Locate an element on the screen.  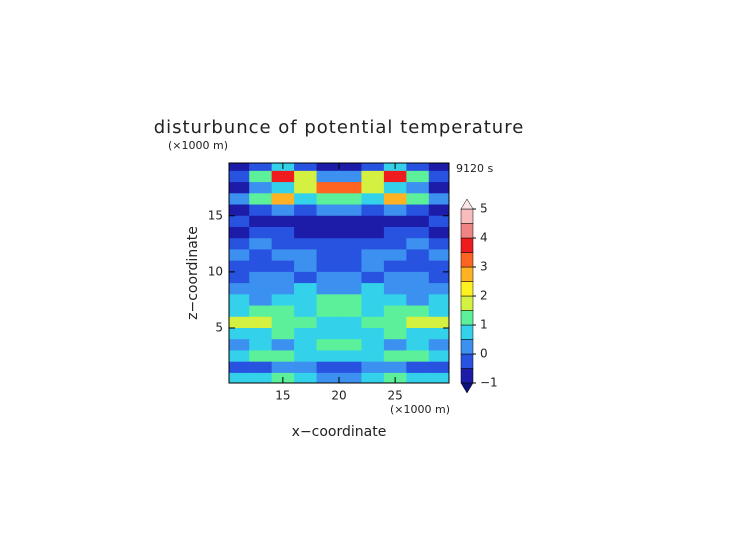
y-unit: (×1000 m) is located at coordinates (198, 145).